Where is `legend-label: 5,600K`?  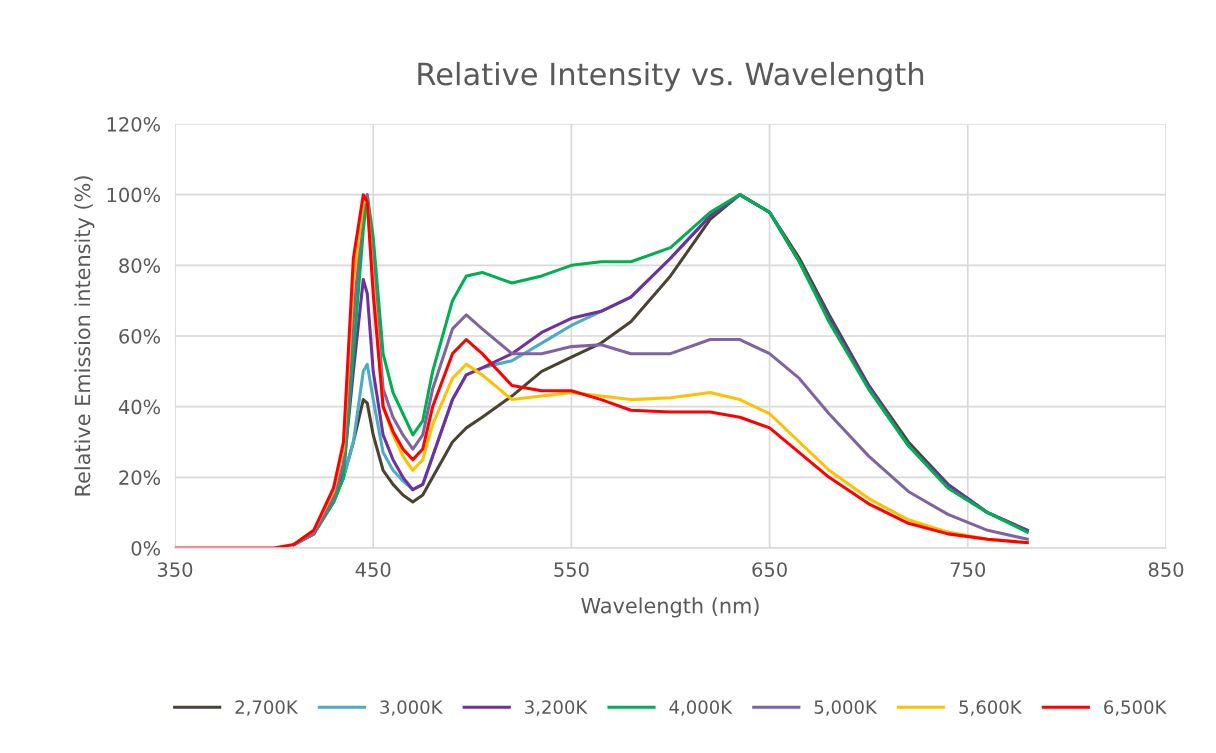
legend-label: 5,600K is located at coordinates (990, 708).